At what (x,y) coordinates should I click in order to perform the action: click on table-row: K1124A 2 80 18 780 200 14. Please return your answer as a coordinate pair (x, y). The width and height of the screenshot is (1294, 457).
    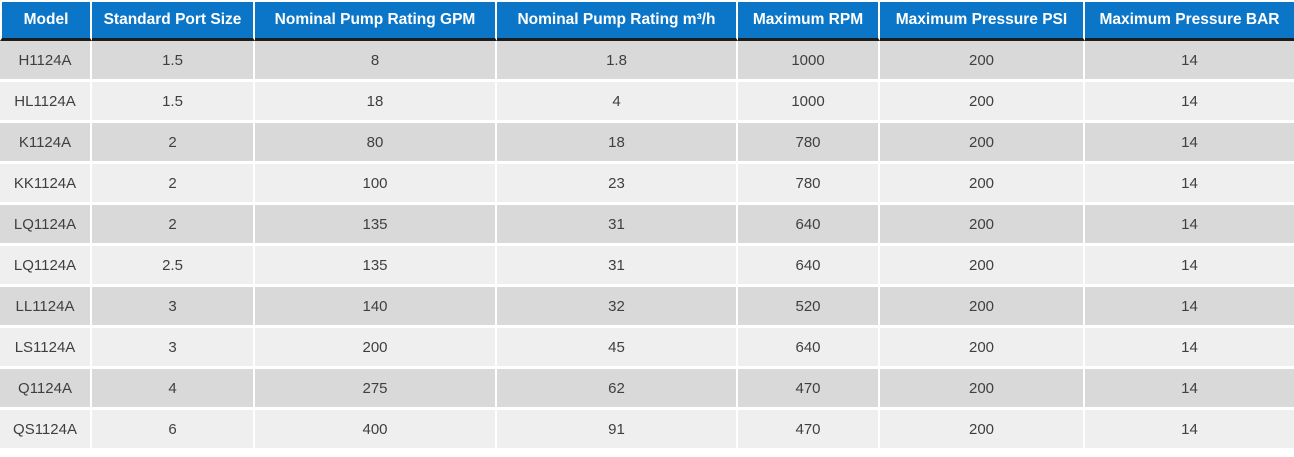
    Looking at the image, I should click on (647, 143).